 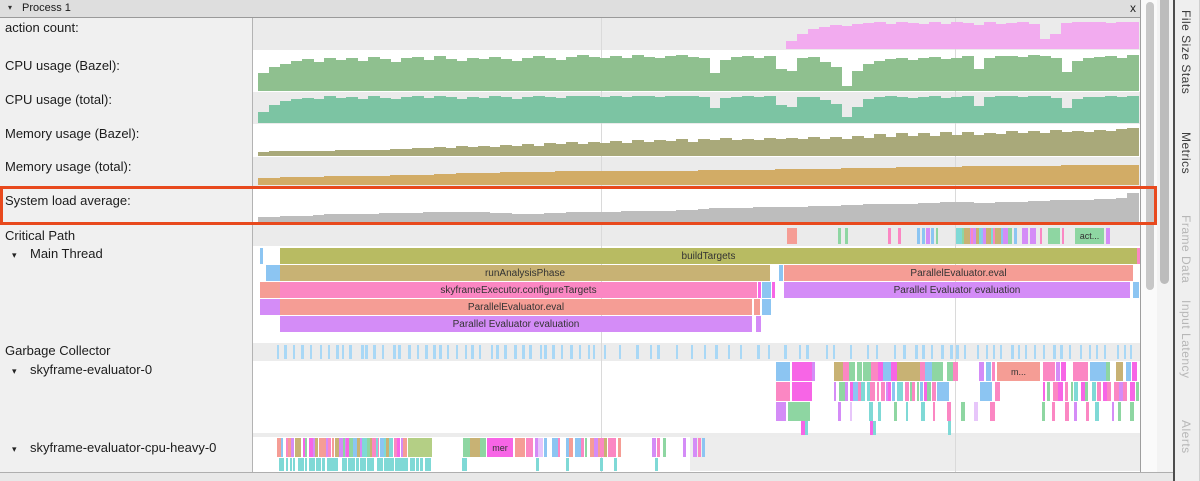 I want to click on flame-slice: mer, so click(x=500, y=447).